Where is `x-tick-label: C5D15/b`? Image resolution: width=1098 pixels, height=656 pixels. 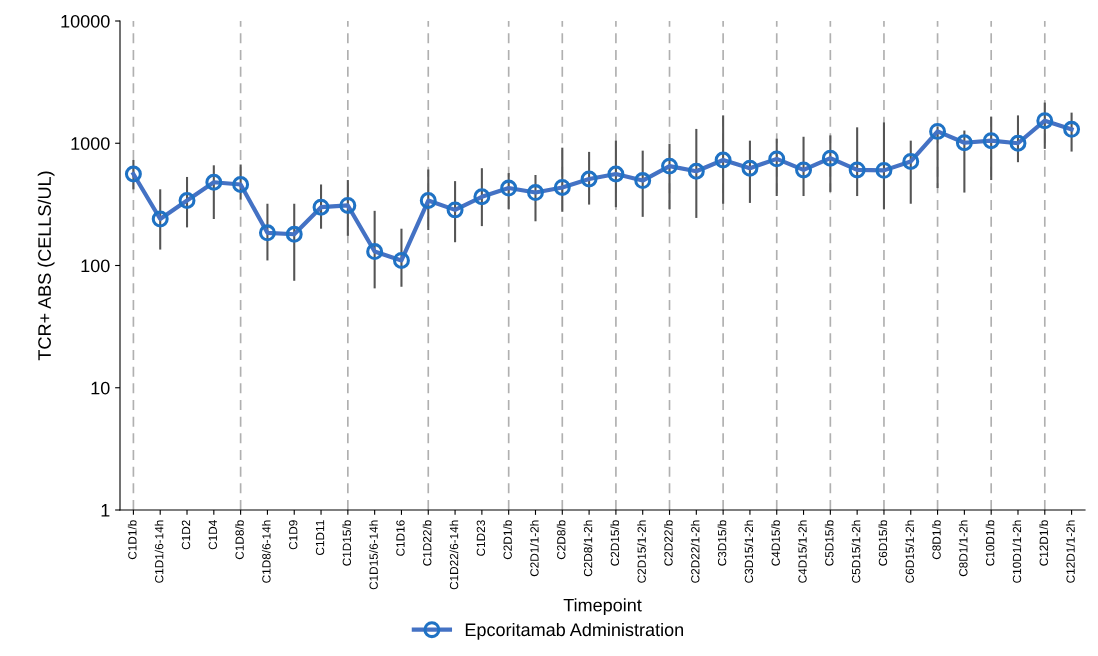
x-tick-label: C5D15/b is located at coordinates (829, 543).